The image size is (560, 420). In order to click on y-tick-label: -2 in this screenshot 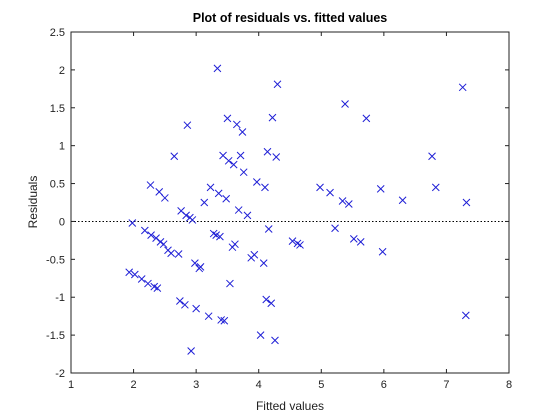, I will do `click(60, 374)`.